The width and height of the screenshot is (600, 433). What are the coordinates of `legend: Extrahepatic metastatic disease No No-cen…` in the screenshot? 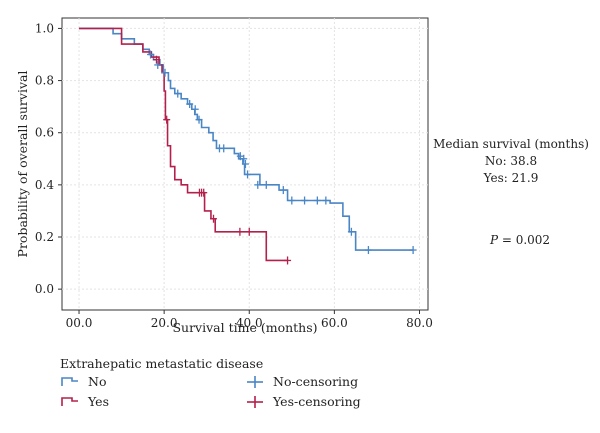 It's located at (210, 382).